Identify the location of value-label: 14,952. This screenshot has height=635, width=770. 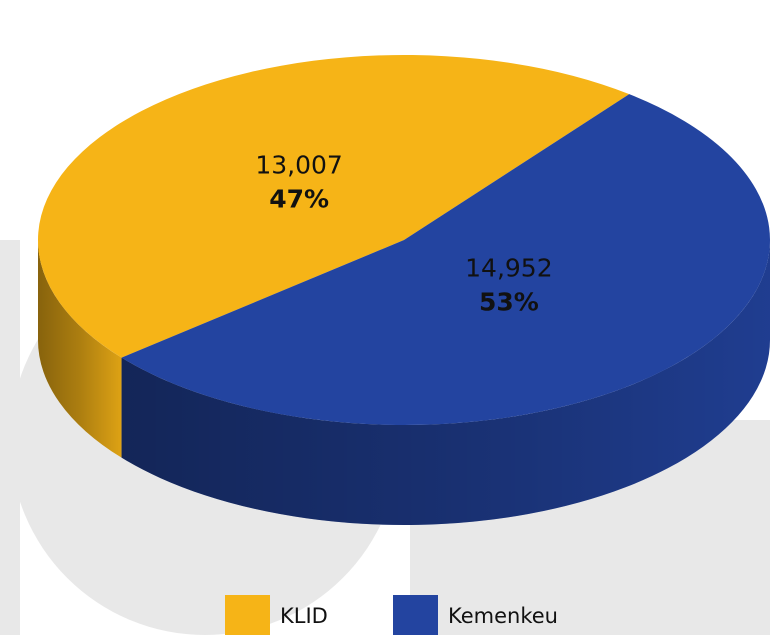
(508, 268).